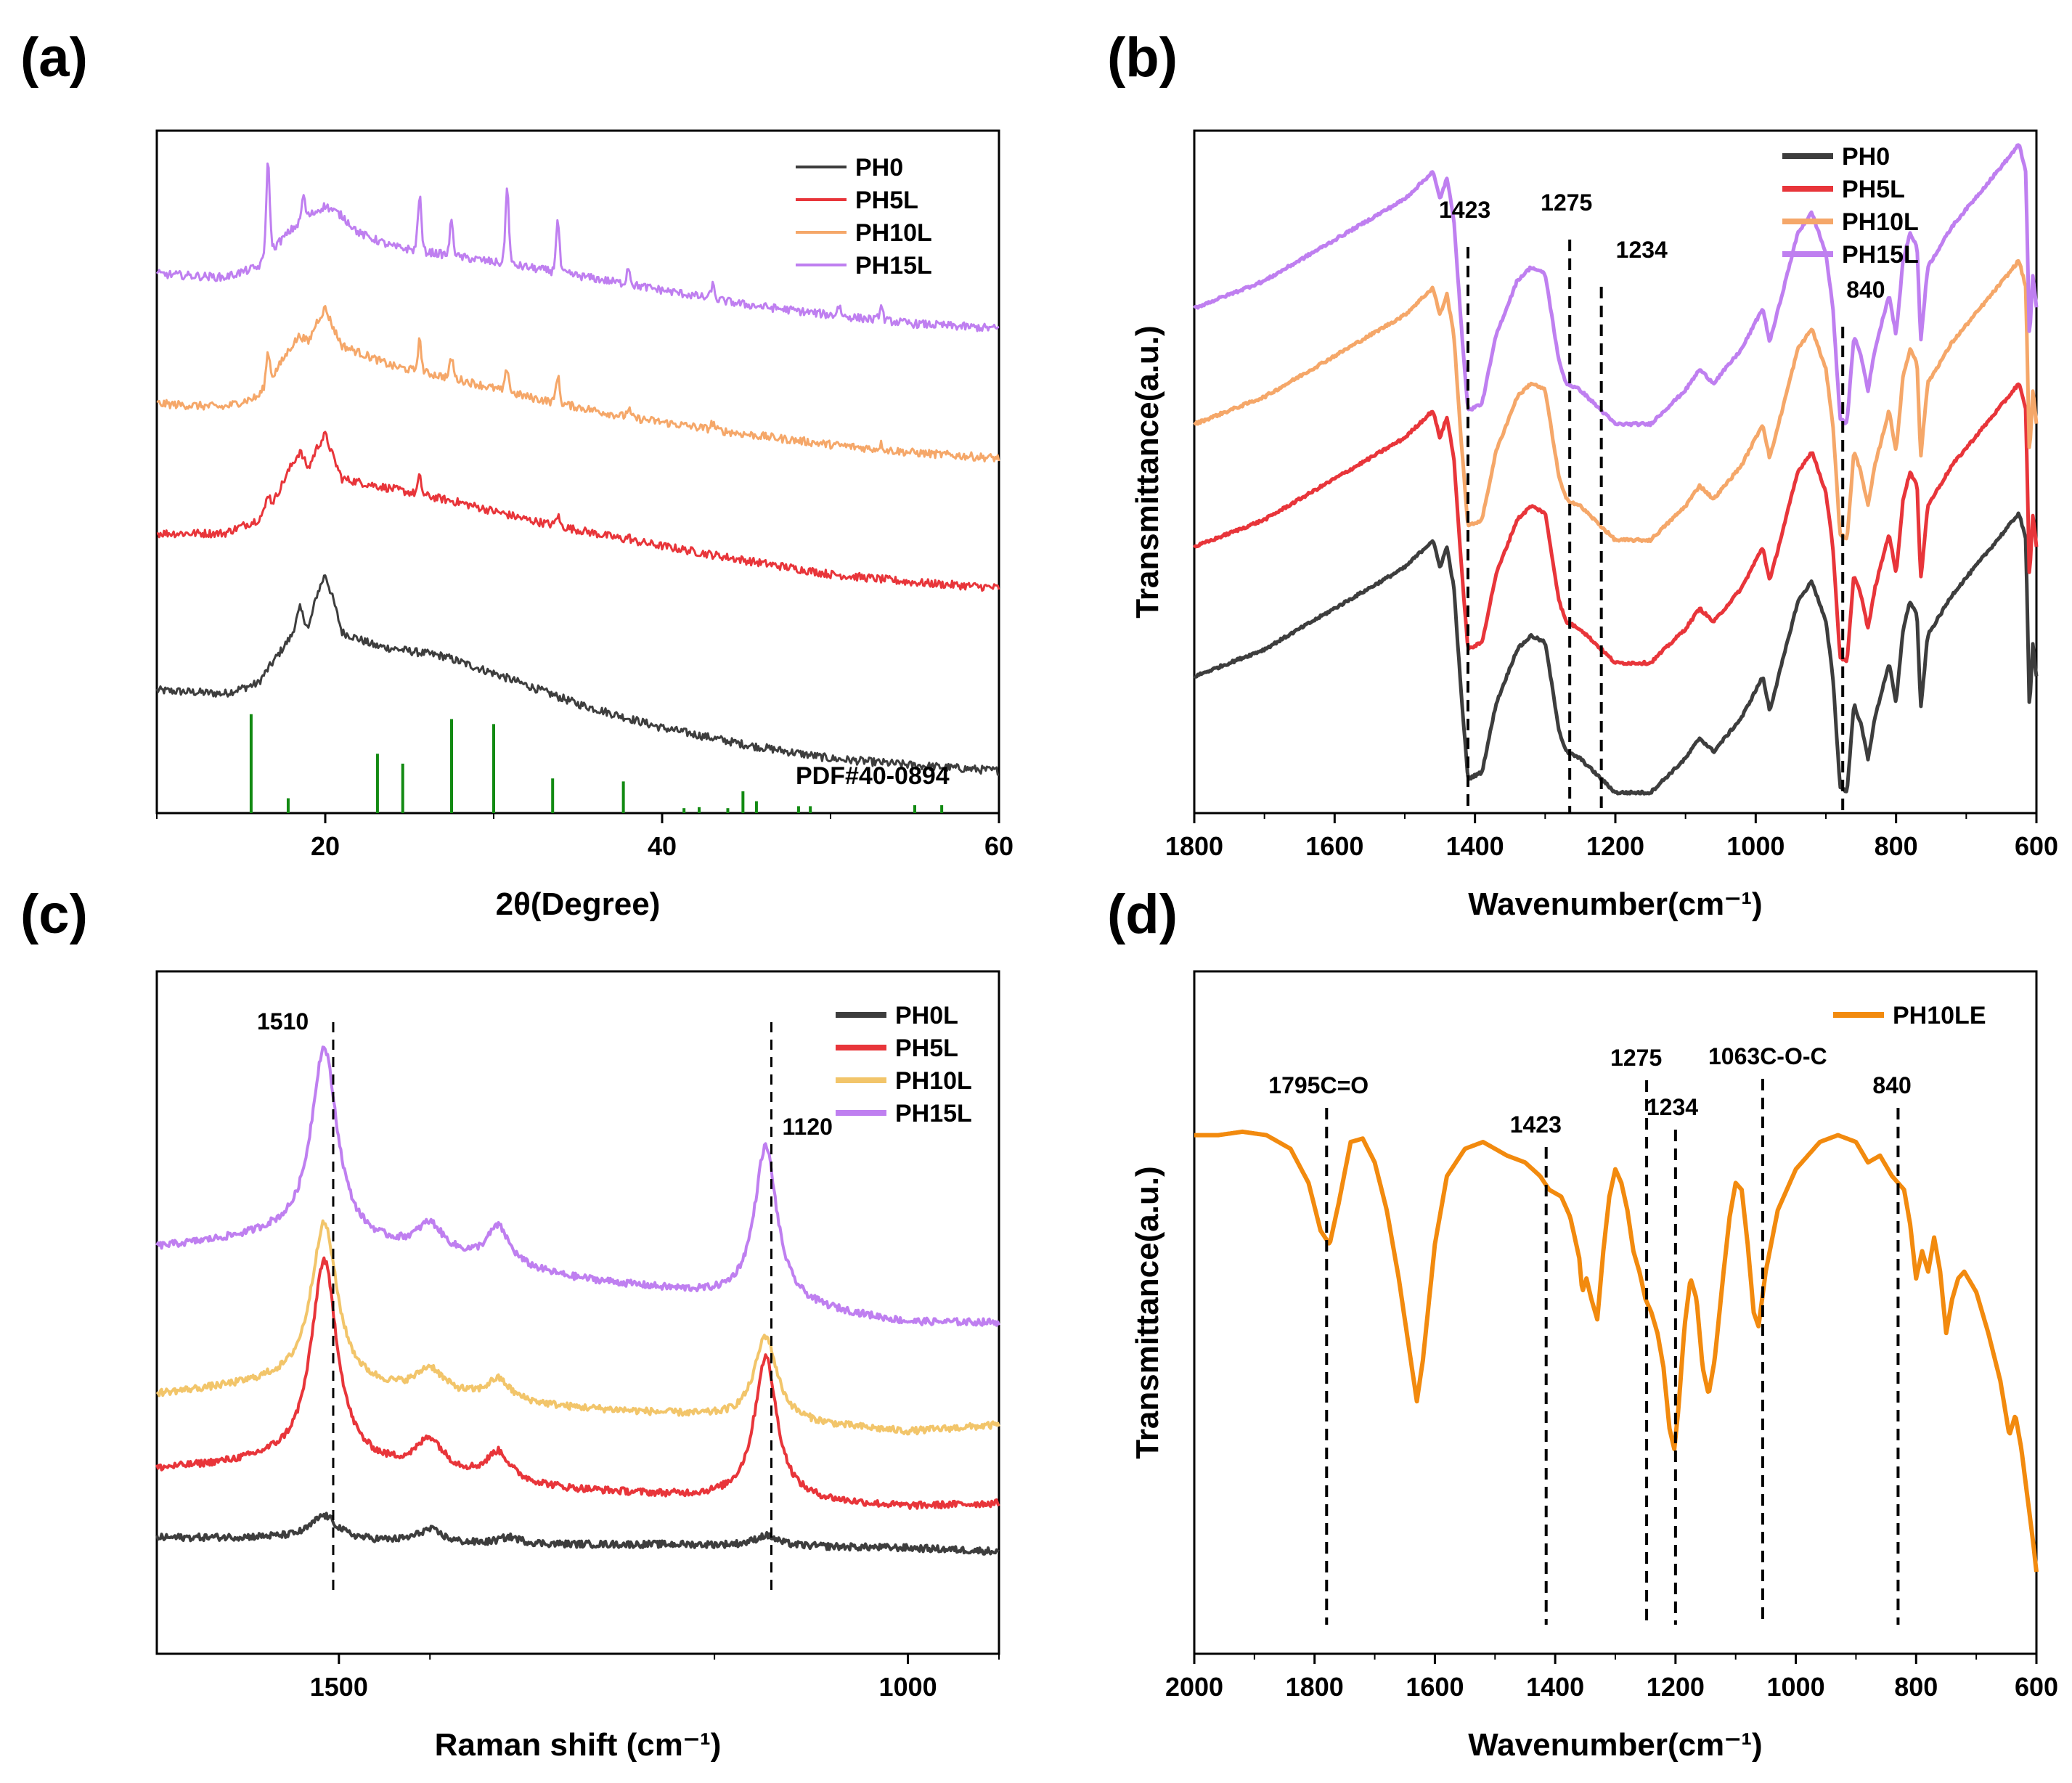 This screenshot has width=2072, height=1783. What do you see at coordinates (662, 846) in the screenshot?
I see `x-tick-label: 40` at bounding box center [662, 846].